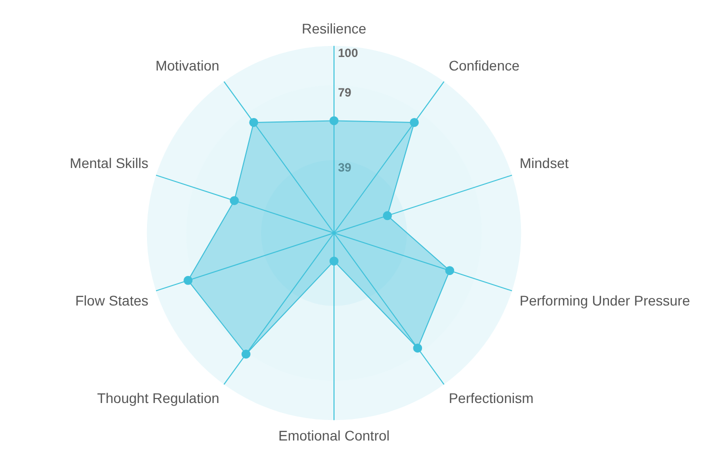 This screenshot has height=468, width=712. I want to click on spoke-label: Emotional Control, so click(334, 435).